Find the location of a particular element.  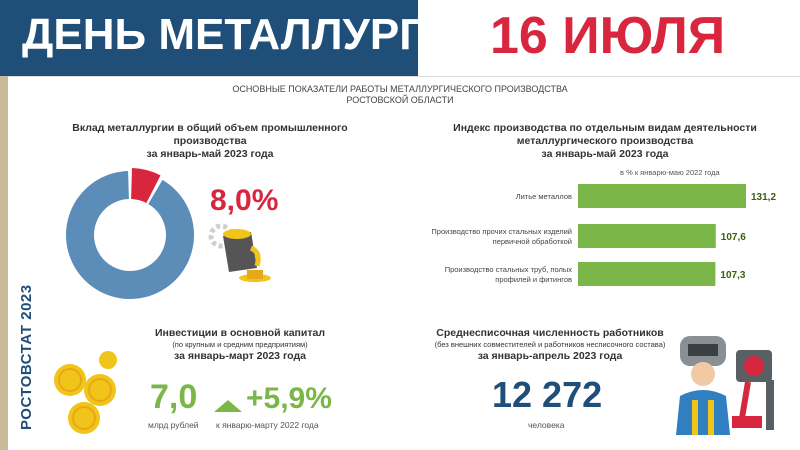

share-value: 8,0% is located at coordinates (244, 200).